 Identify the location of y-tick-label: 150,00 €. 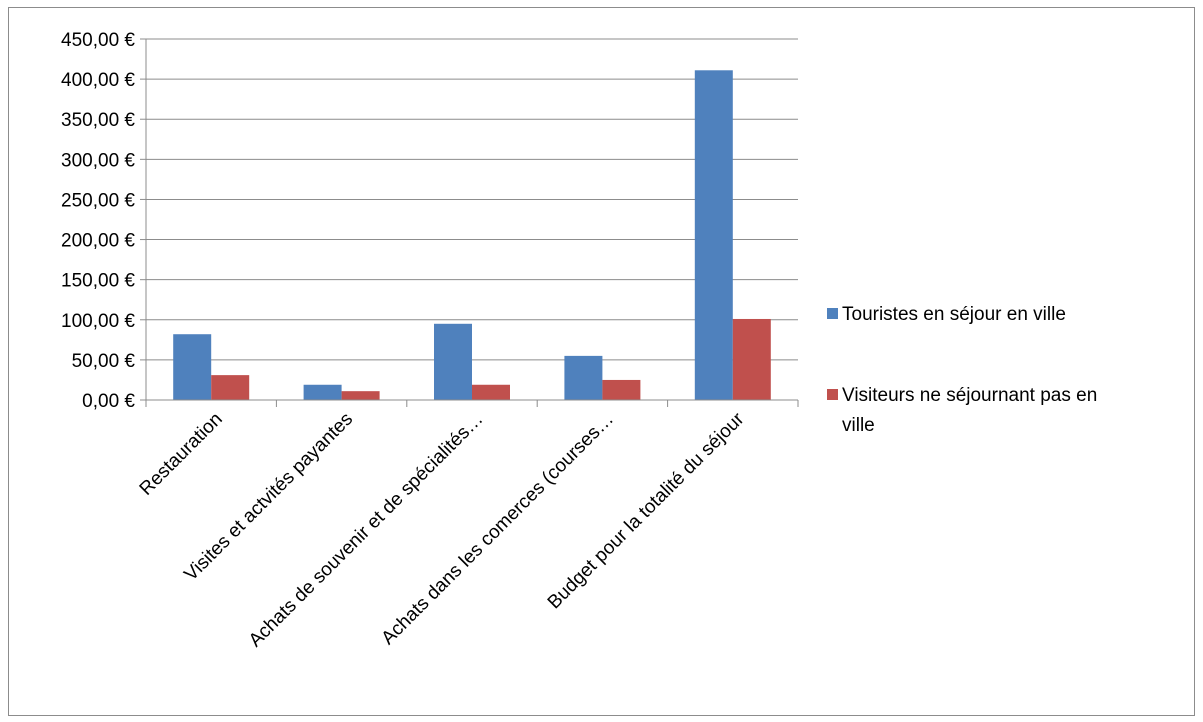
(98, 281).